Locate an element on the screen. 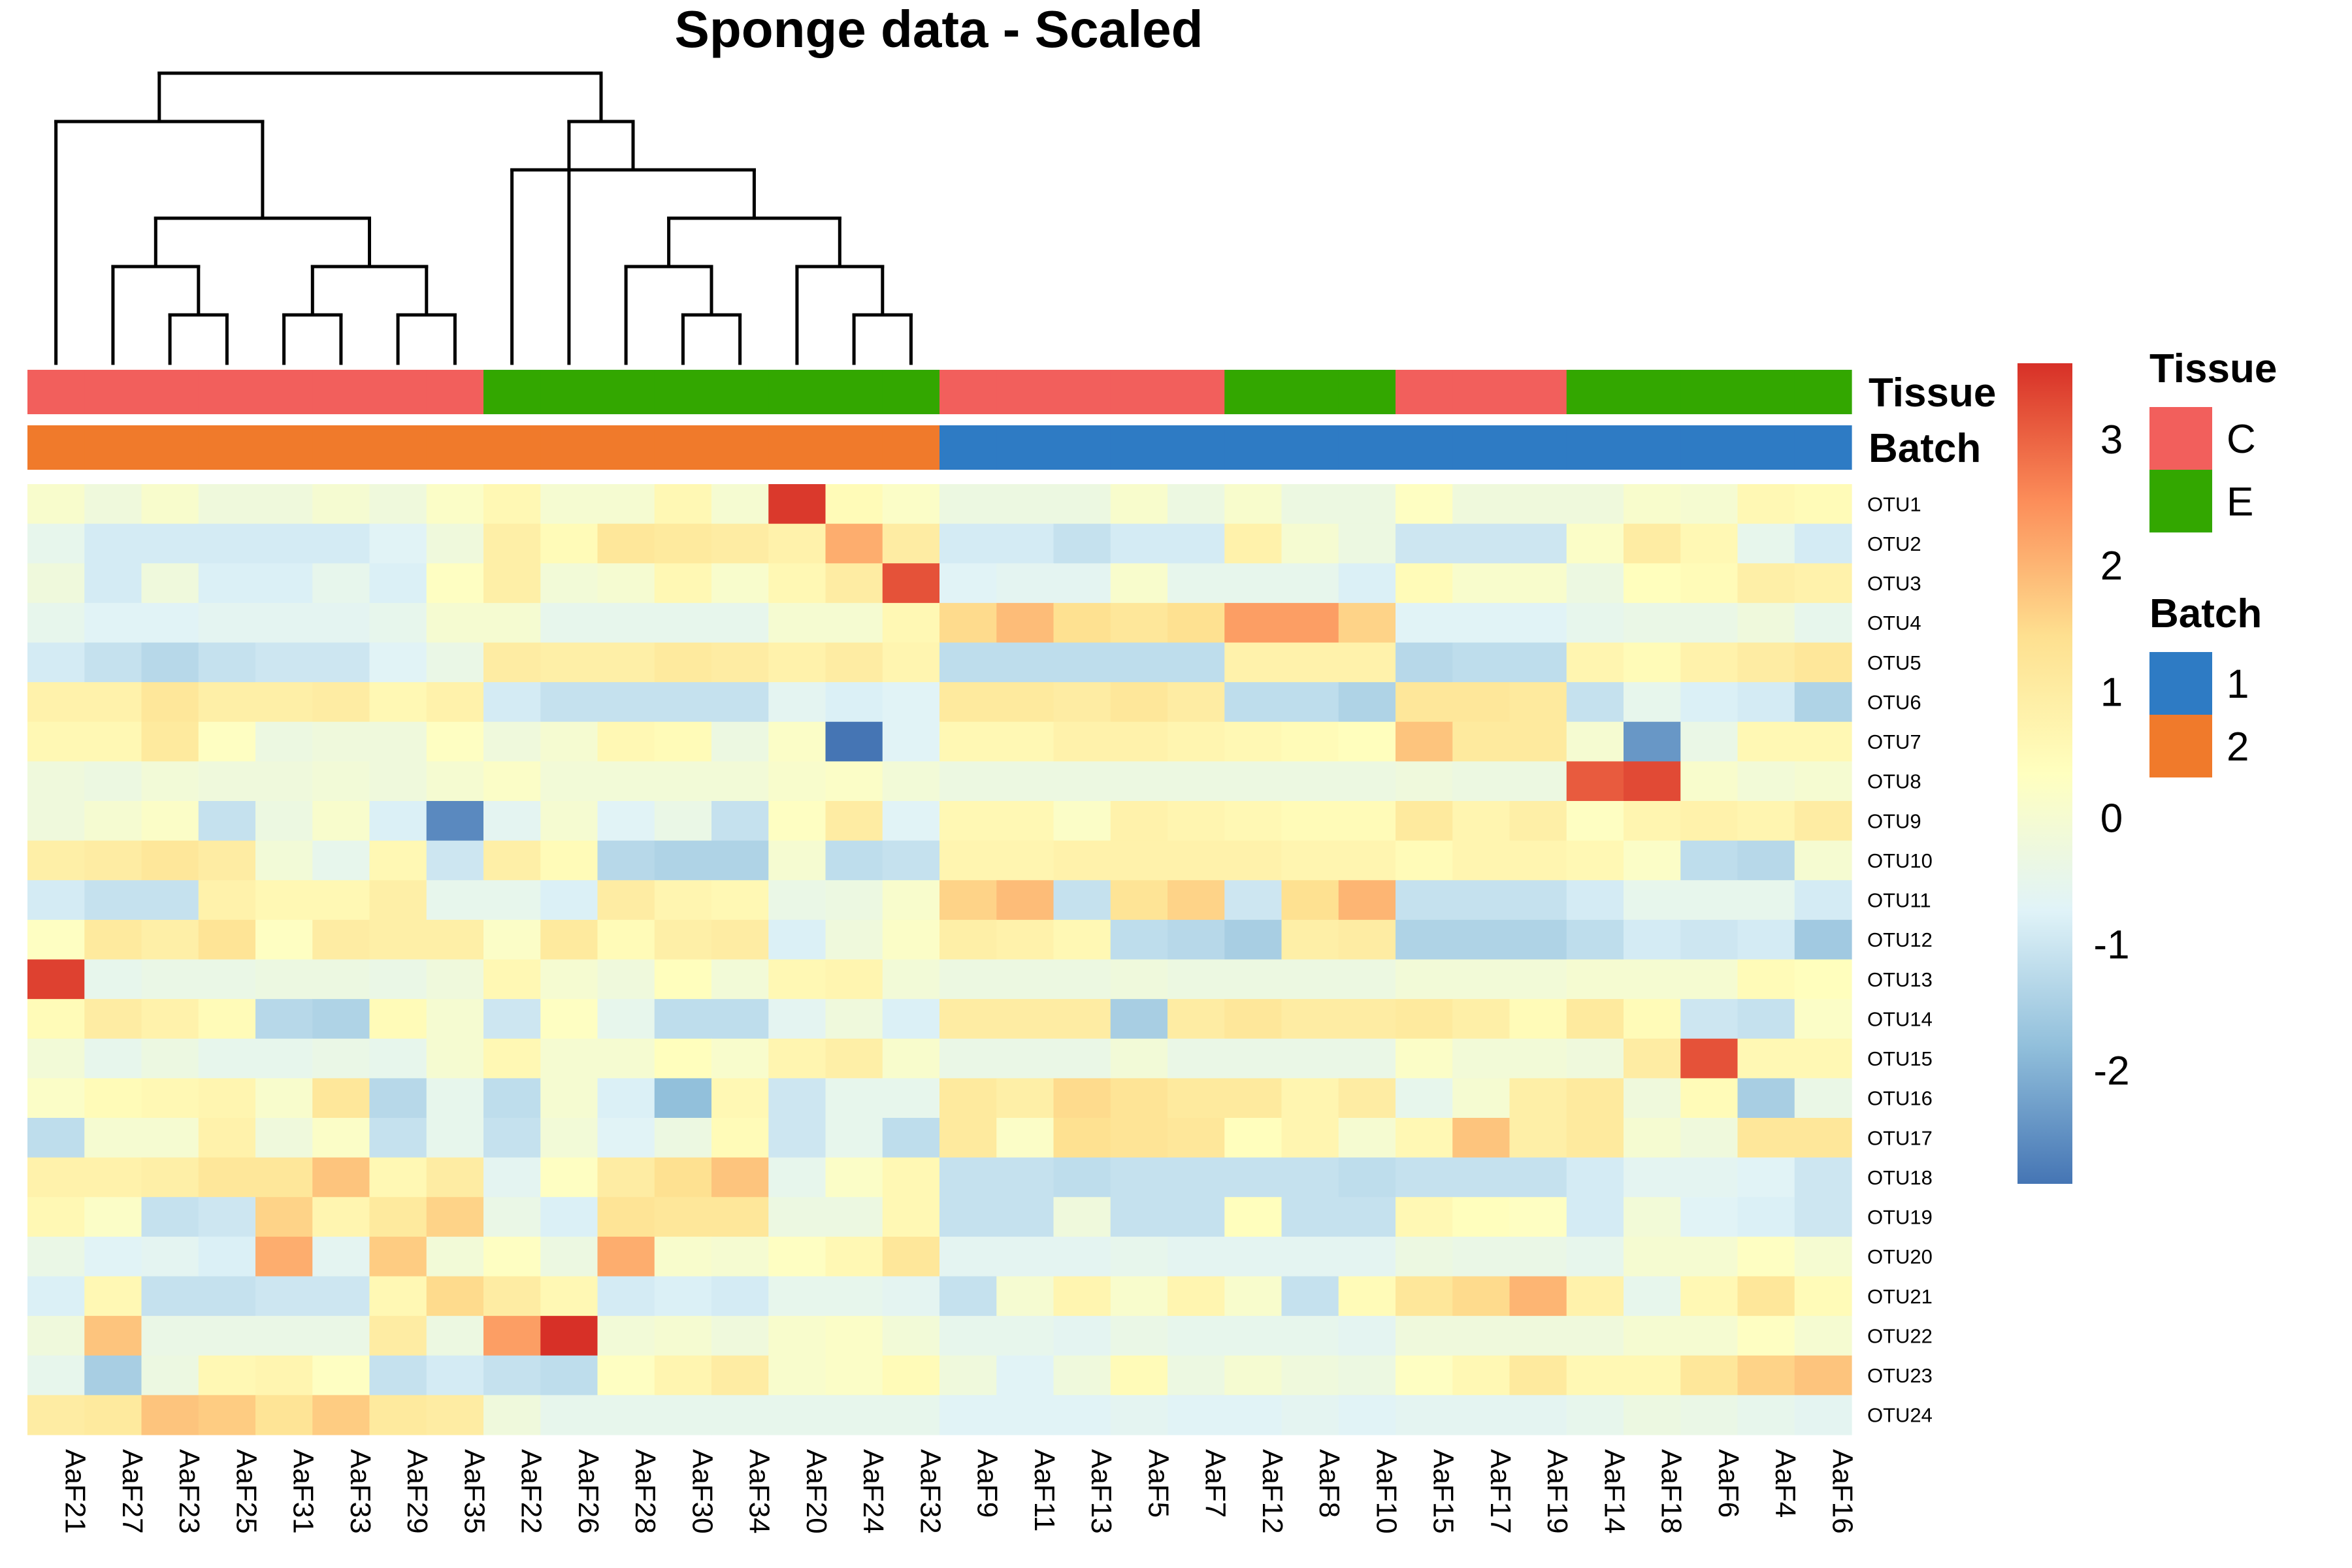 The image size is (2352, 1568). heatmap-cell-OTU20-AaF8 is located at coordinates (1310, 1256).